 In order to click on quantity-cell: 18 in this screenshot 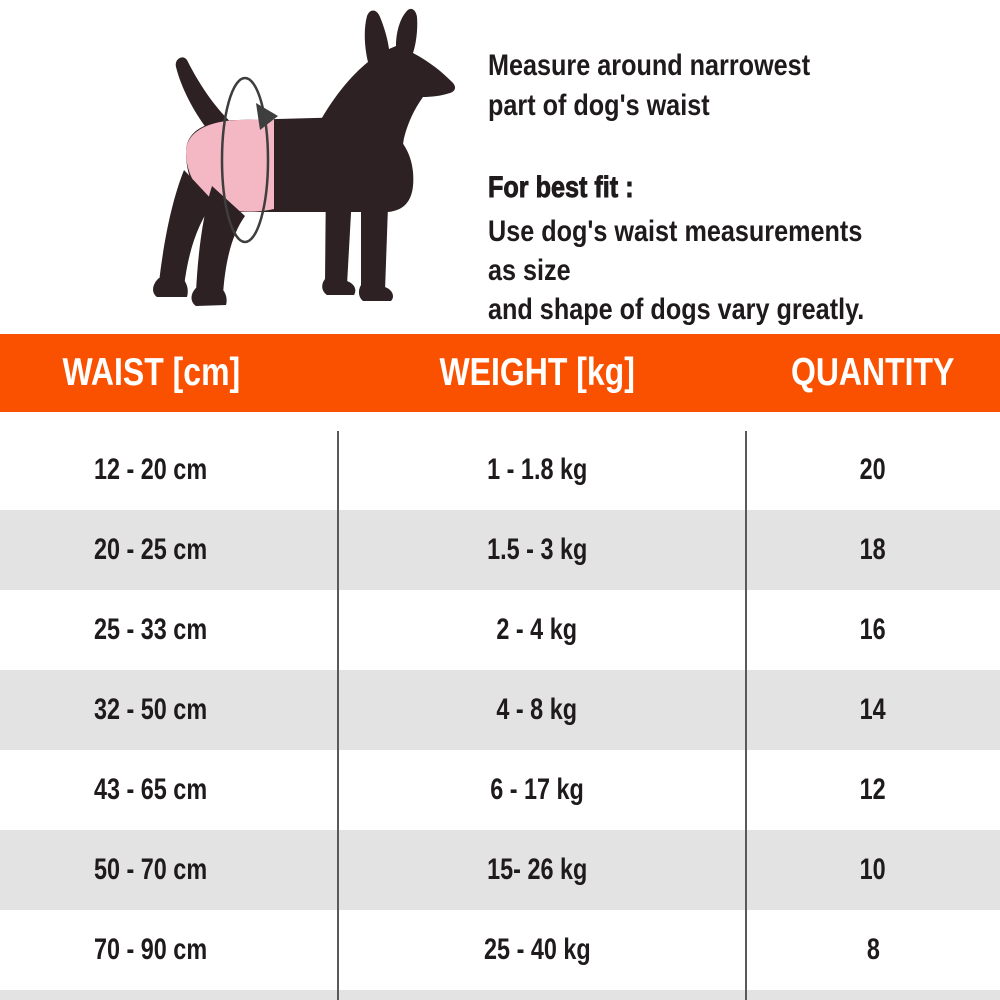, I will do `click(873, 549)`.